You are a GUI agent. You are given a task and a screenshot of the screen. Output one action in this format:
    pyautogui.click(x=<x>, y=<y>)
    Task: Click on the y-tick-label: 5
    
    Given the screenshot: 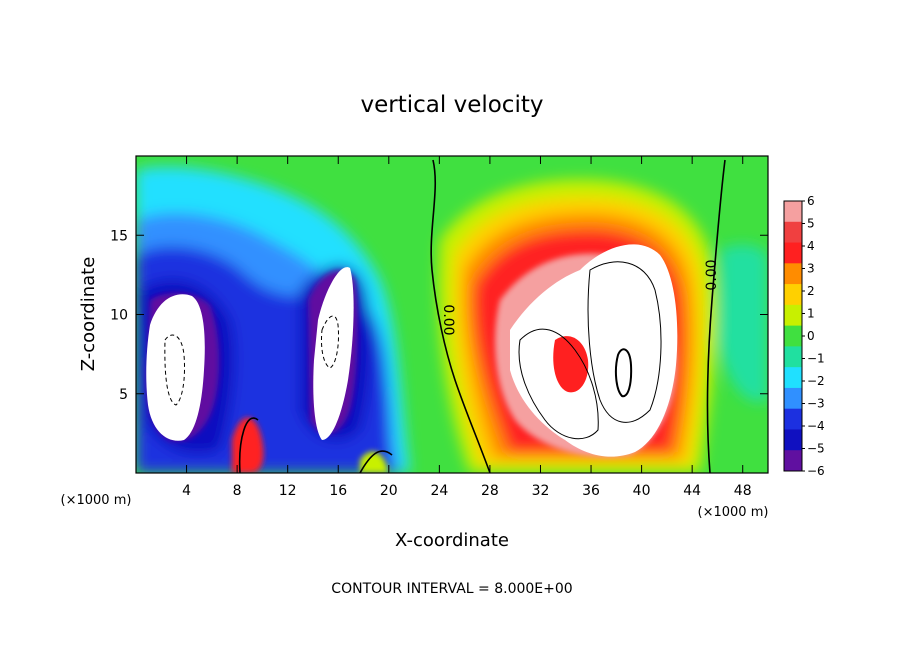 What is the action you would take?
    pyautogui.click(x=123, y=395)
    